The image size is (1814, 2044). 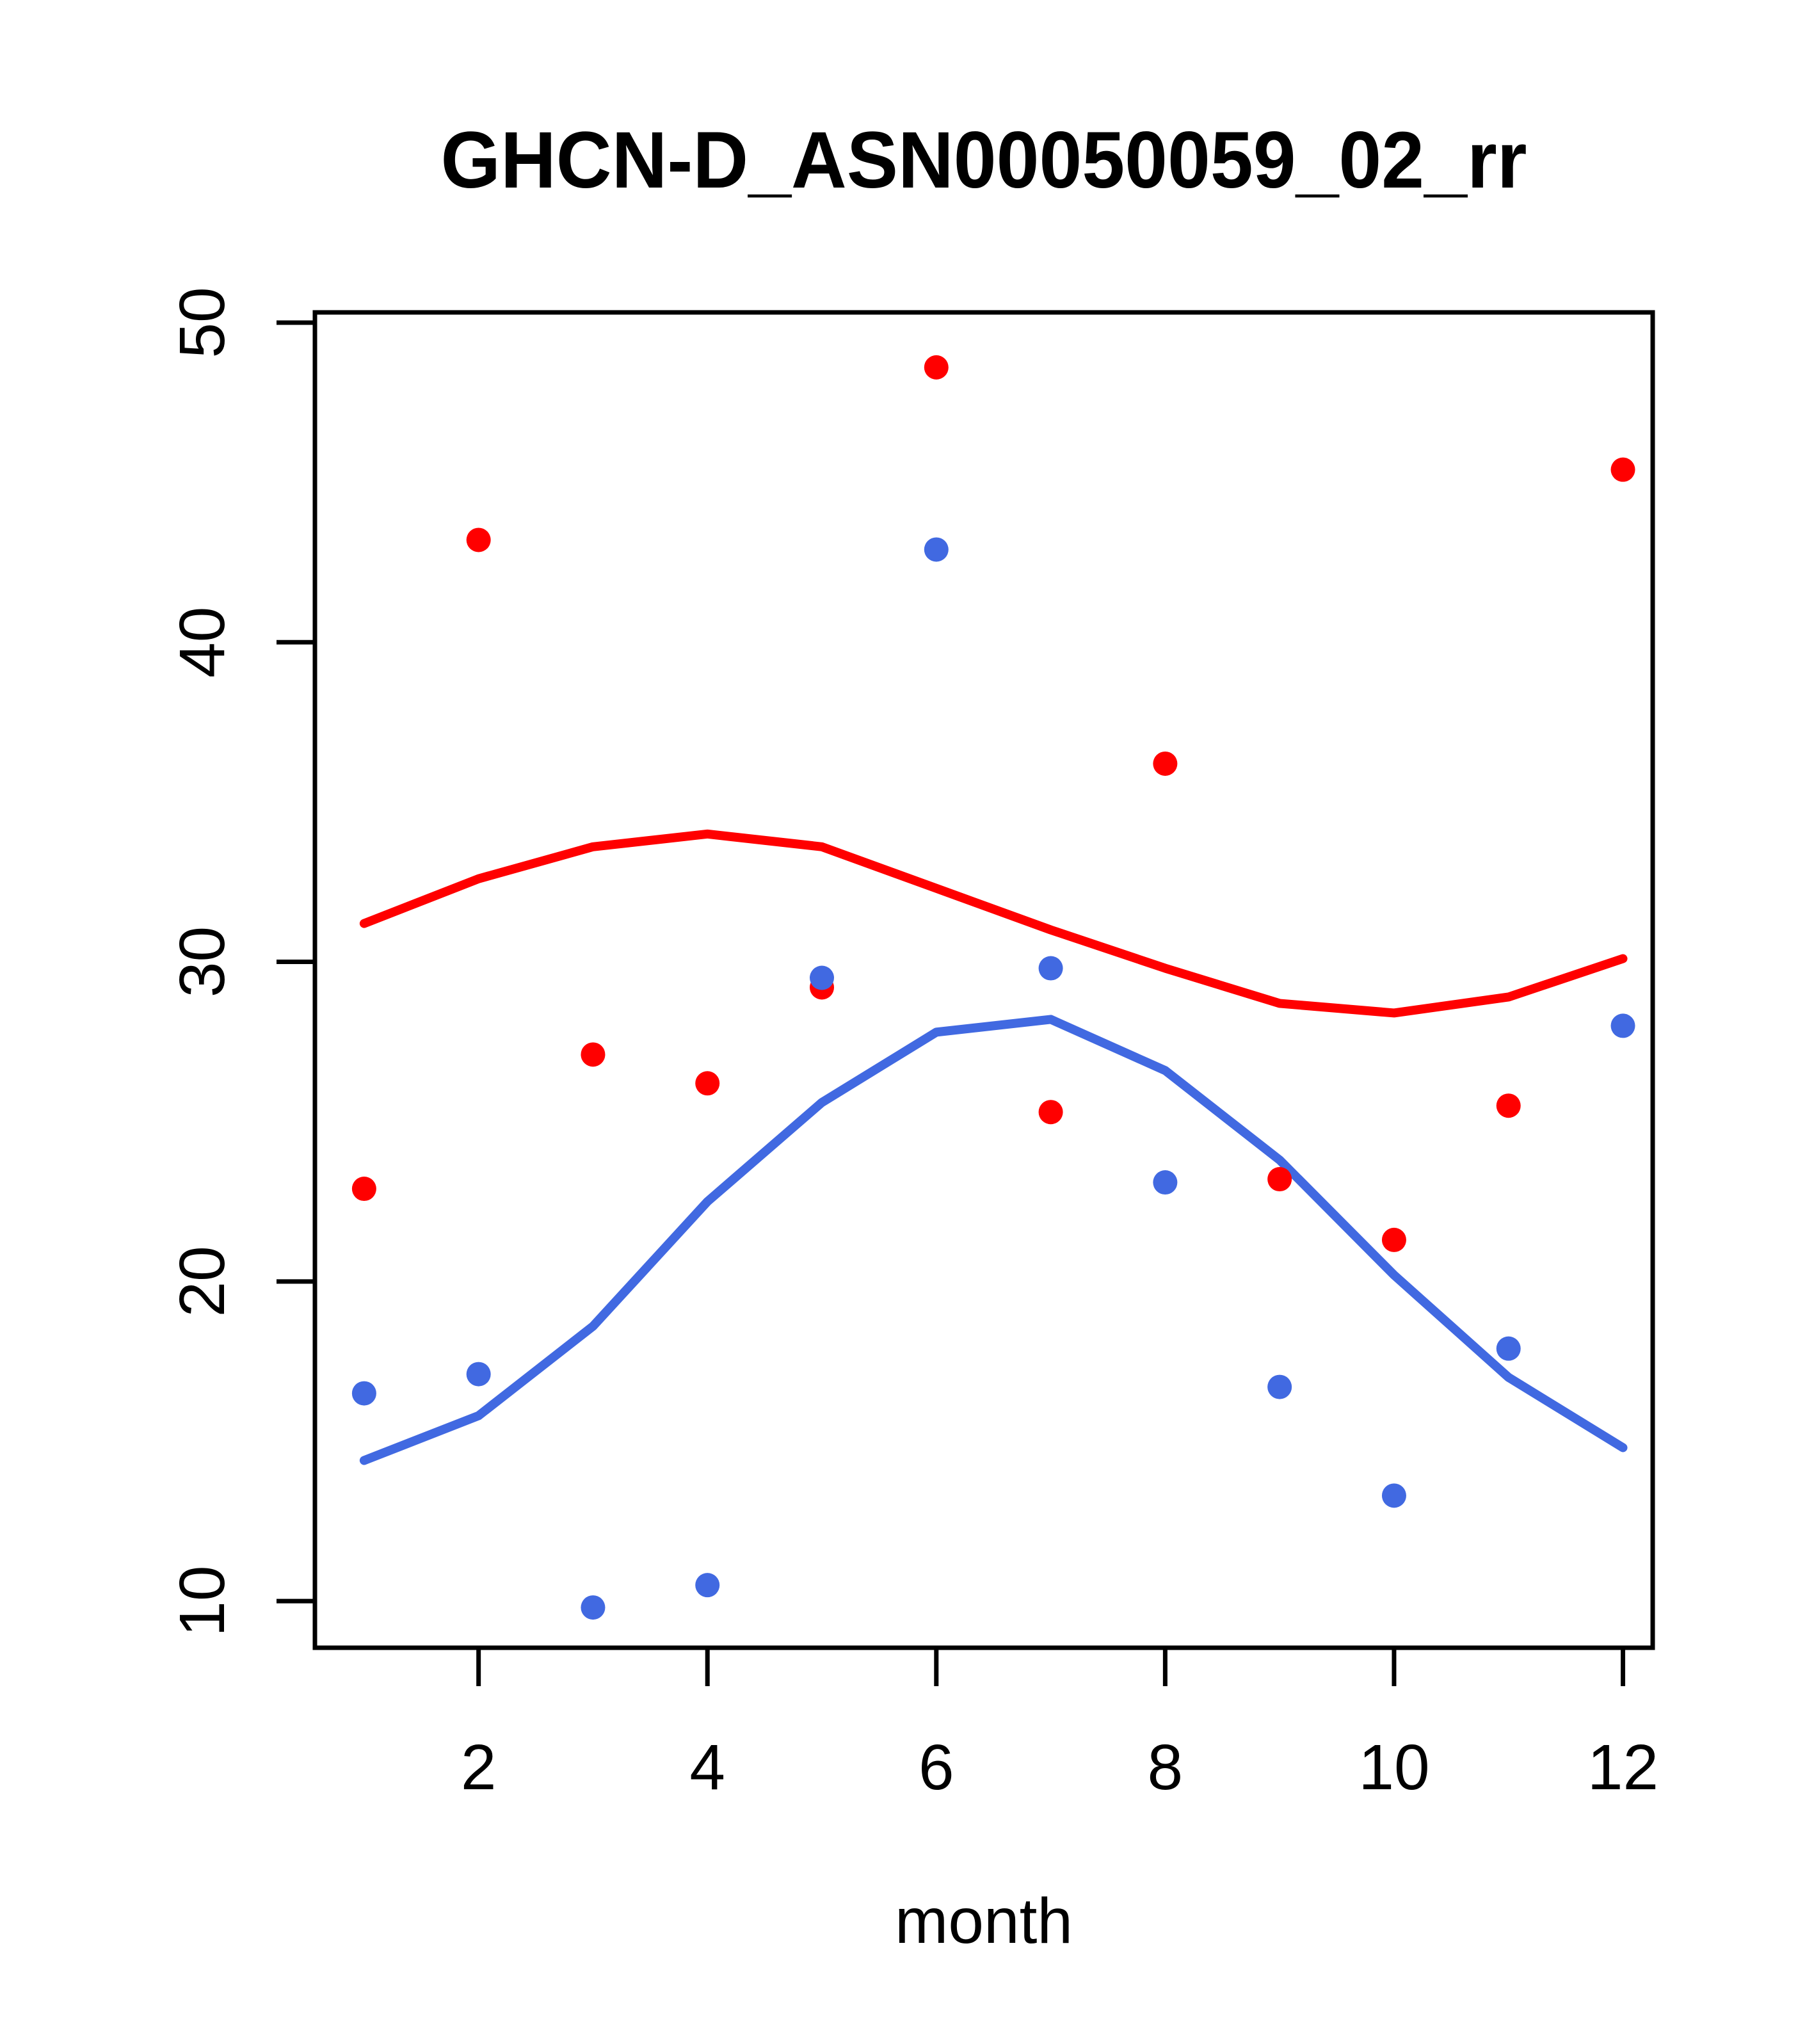 What do you see at coordinates (984, 1921) in the screenshot?
I see `x-axis-label: month` at bounding box center [984, 1921].